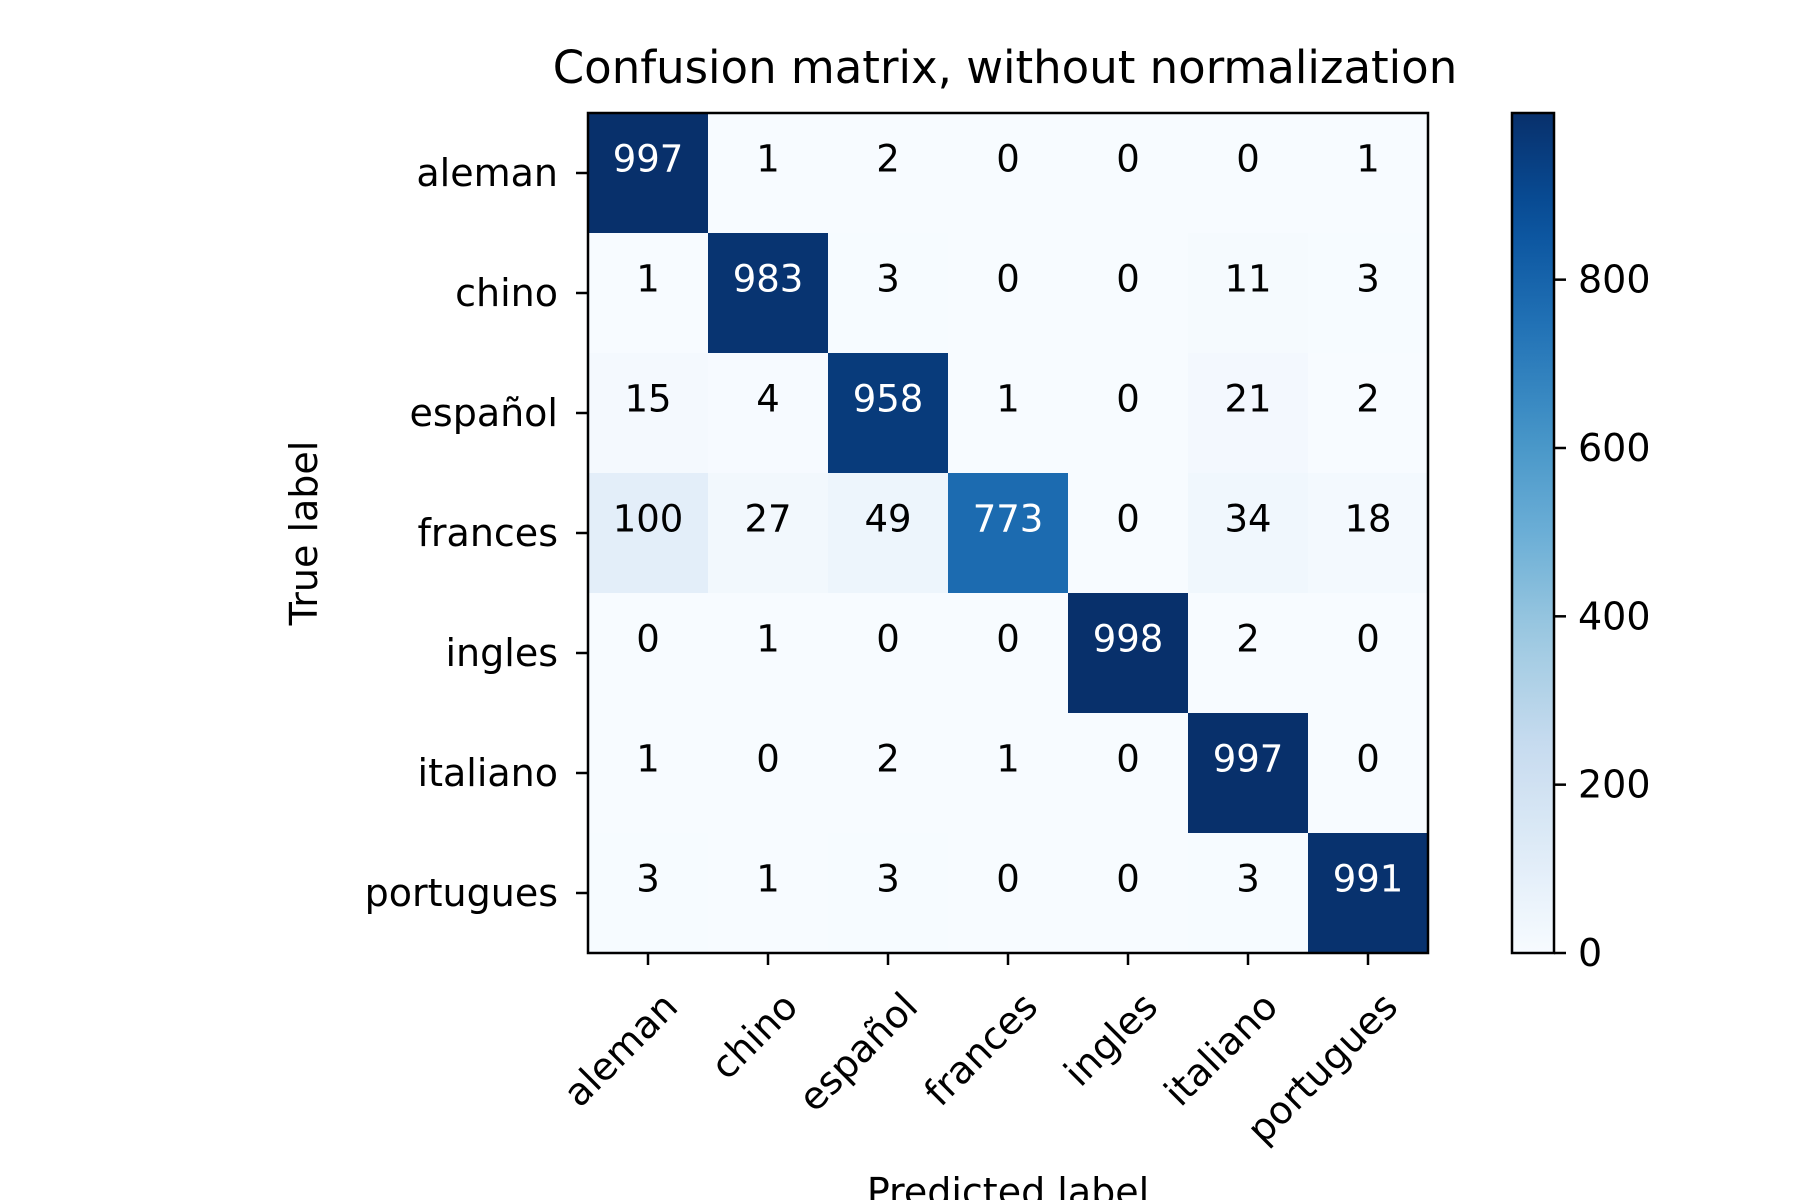 The image size is (1800, 1200). What do you see at coordinates (1533, 533) in the screenshot?
I see `colorbar` at bounding box center [1533, 533].